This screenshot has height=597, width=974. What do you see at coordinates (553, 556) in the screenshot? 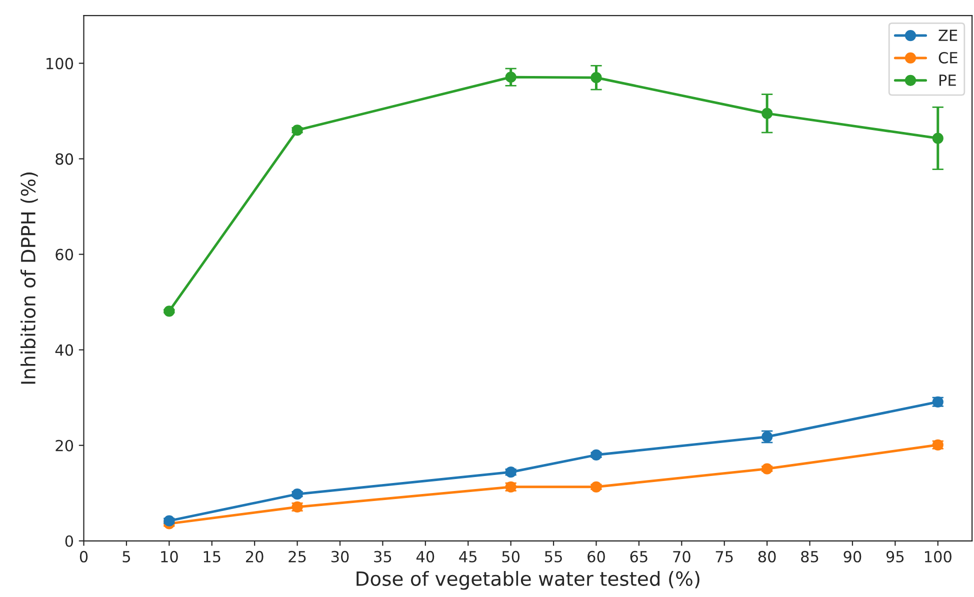
I see `x-tick-label: 55` at bounding box center [553, 556].